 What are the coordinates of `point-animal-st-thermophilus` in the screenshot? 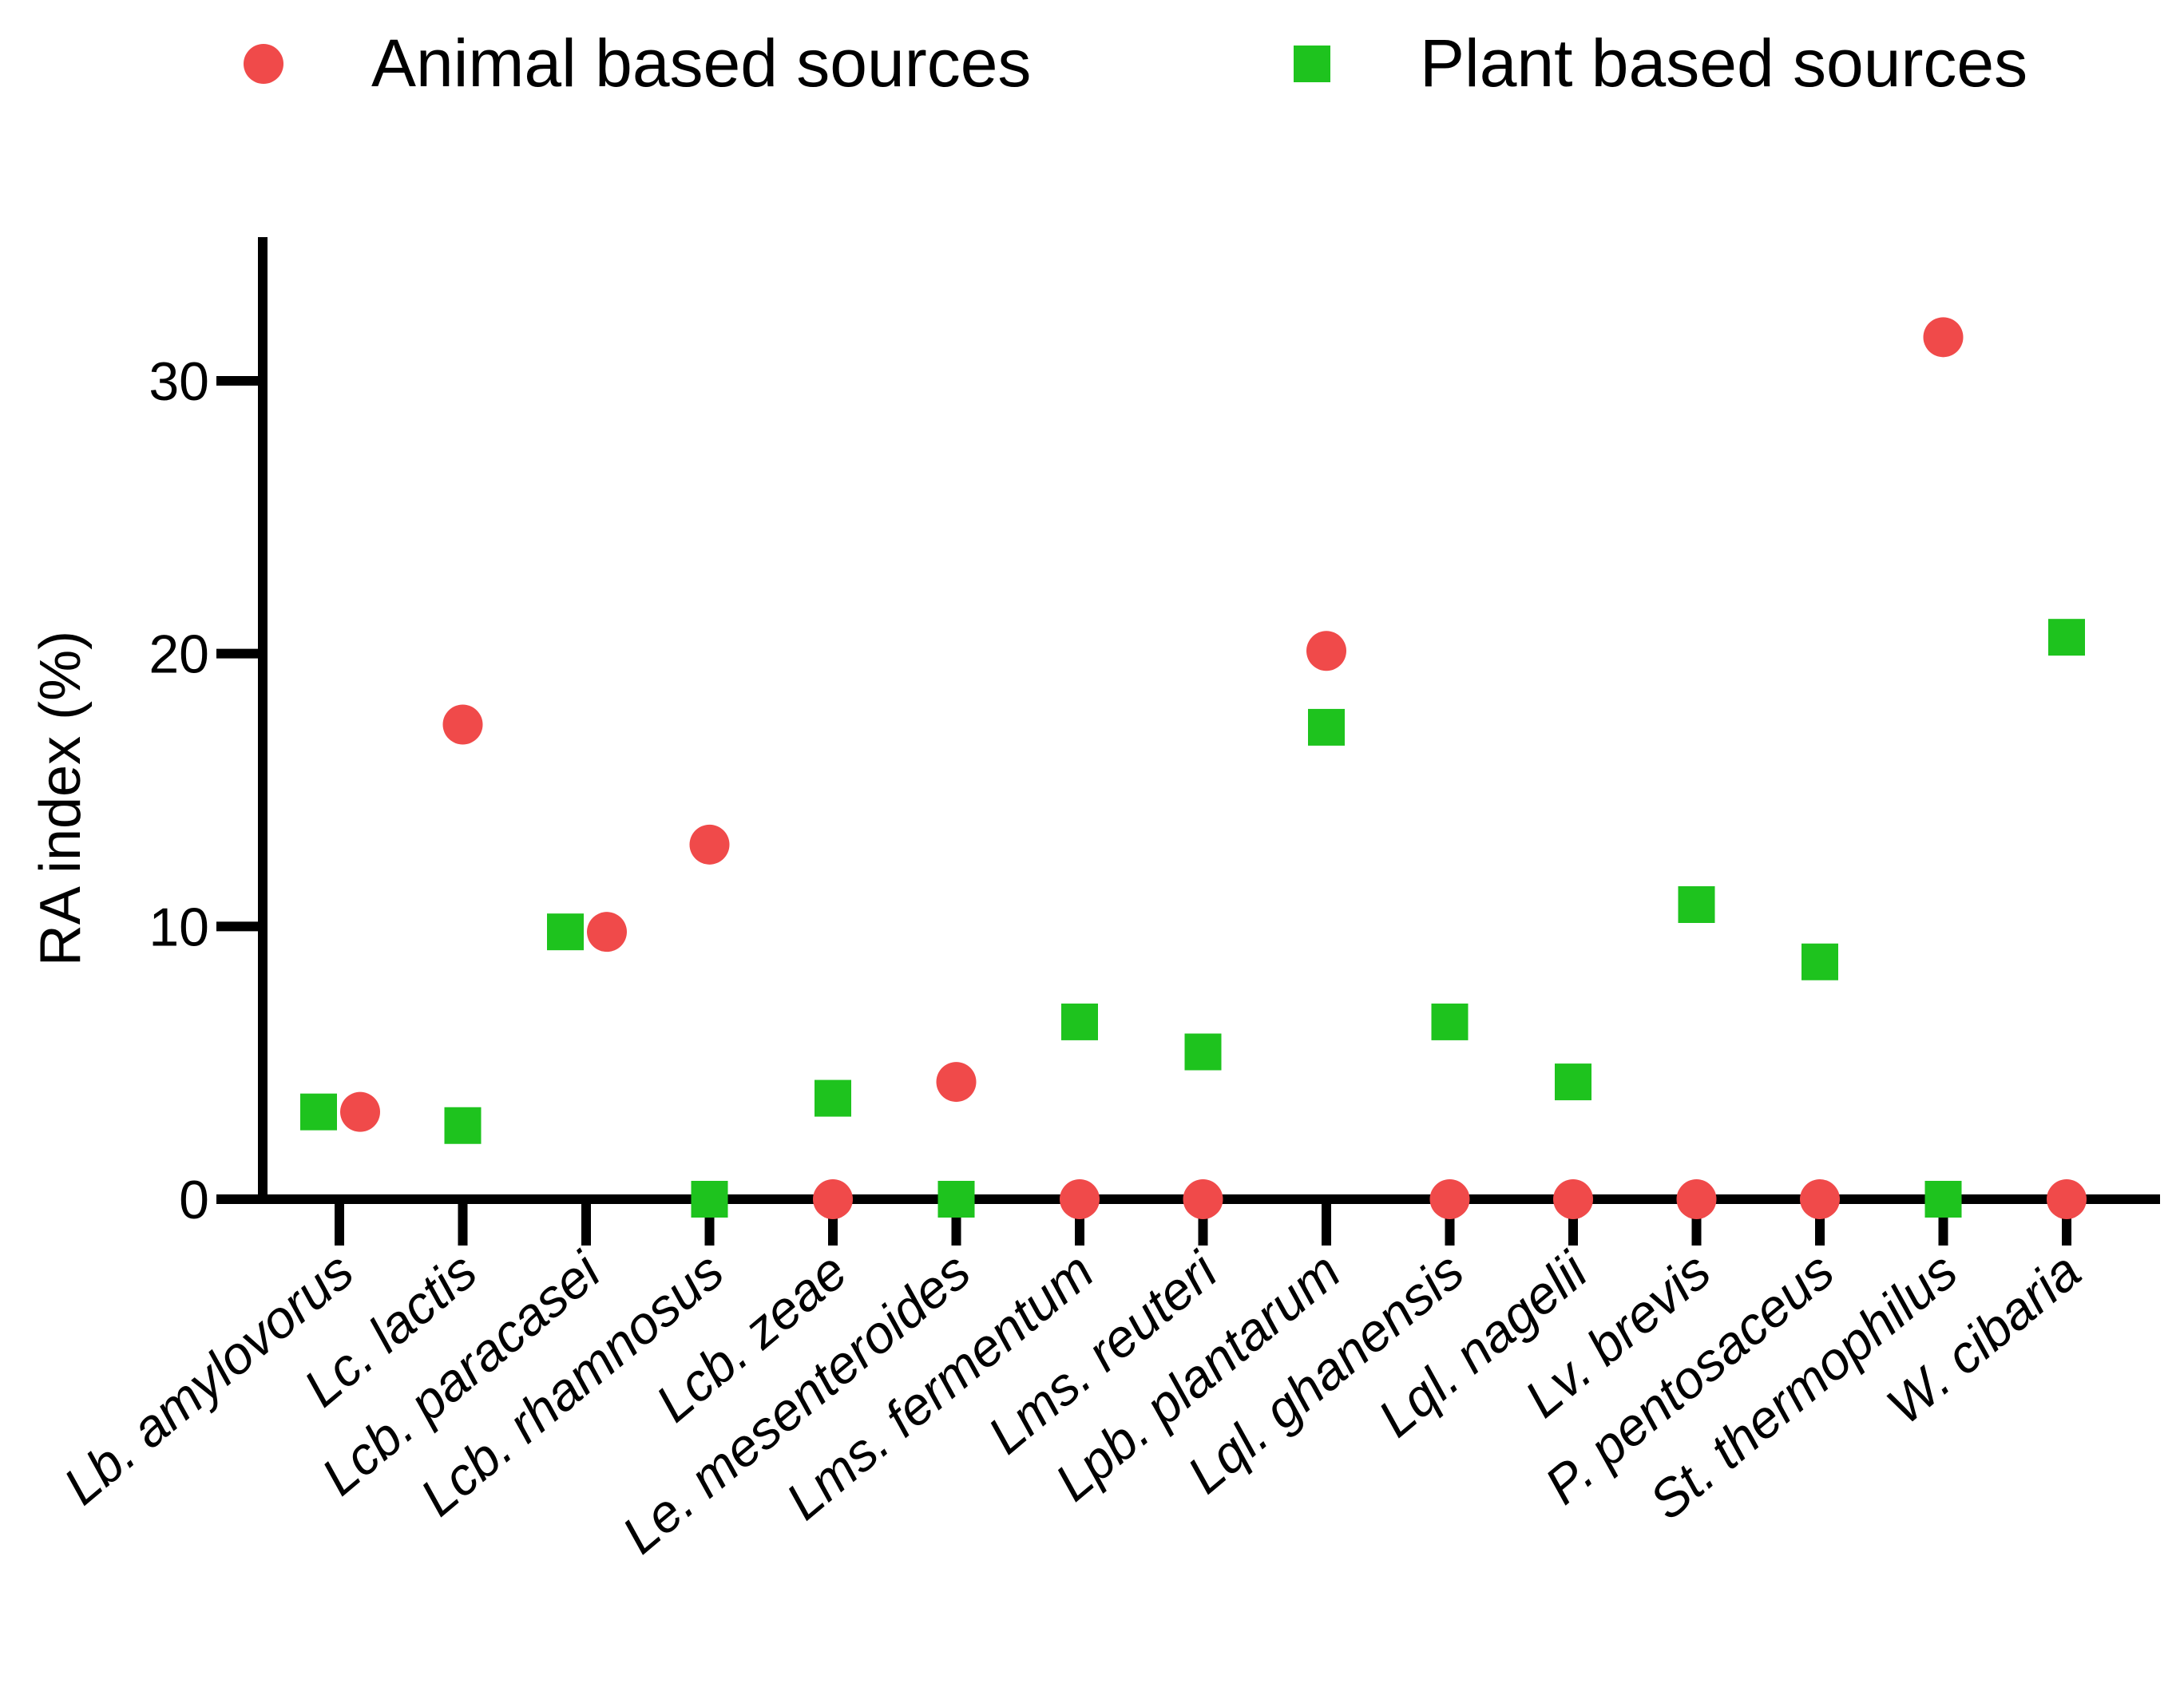 It's located at (1943, 337).